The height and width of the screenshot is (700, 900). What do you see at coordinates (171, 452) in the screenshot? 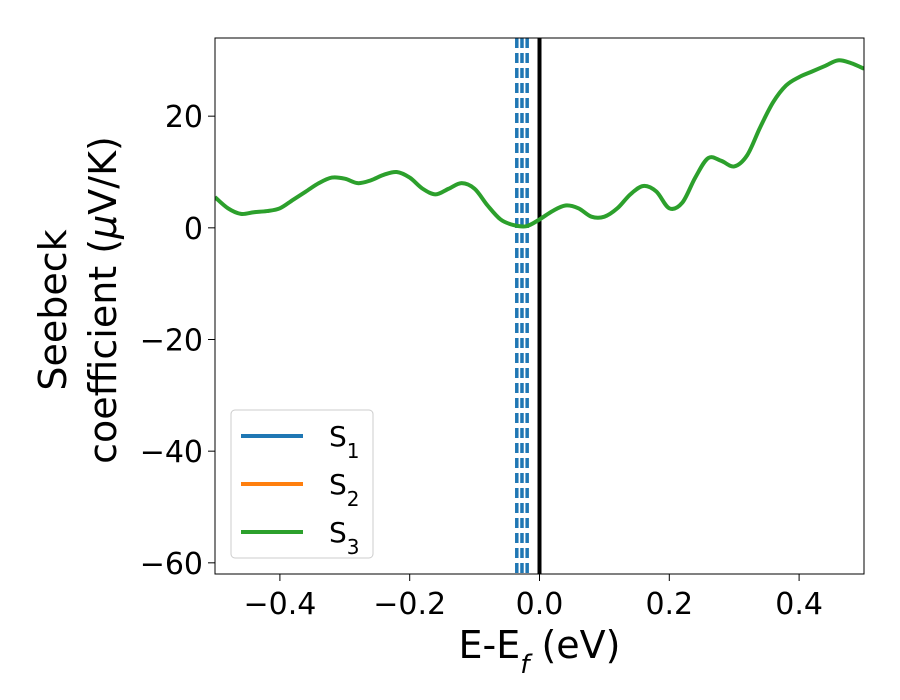
I see `y-tick-label: −40` at bounding box center [171, 452].